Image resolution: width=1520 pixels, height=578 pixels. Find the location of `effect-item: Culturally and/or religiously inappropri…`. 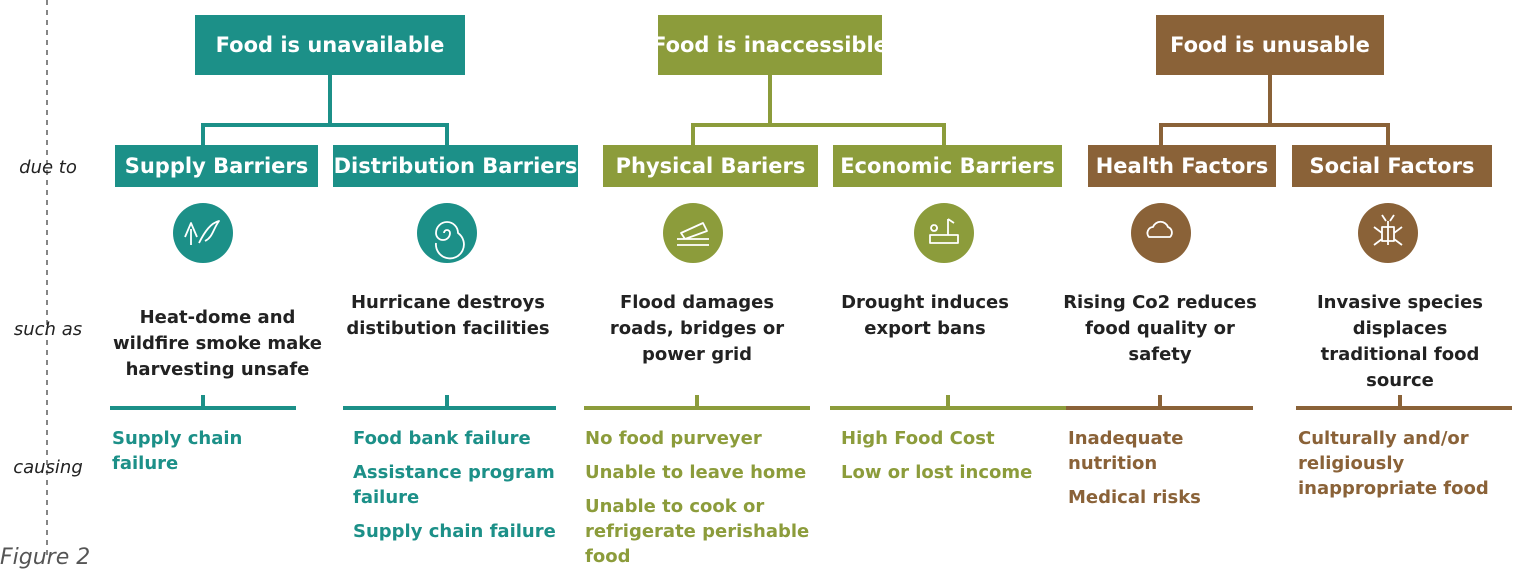

effect-item: Culturally and/or religiously inappropri… is located at coordinates (1393, 463).